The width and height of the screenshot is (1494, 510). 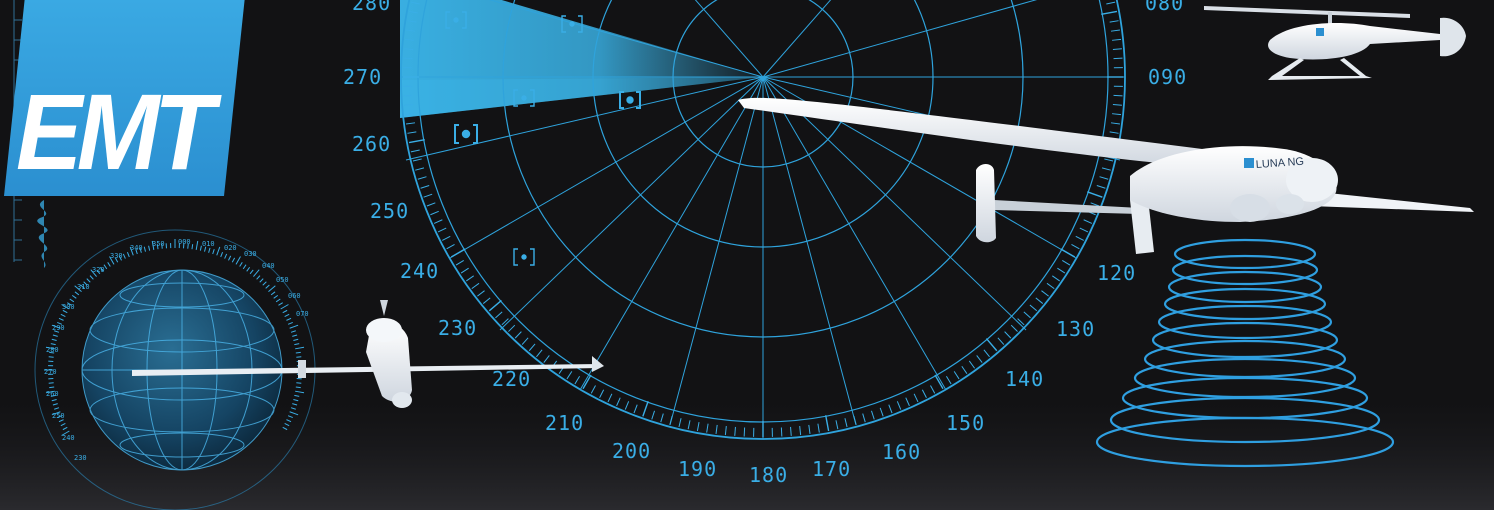 I want to click on helicopter-drone, so click(x=1335, y=43).